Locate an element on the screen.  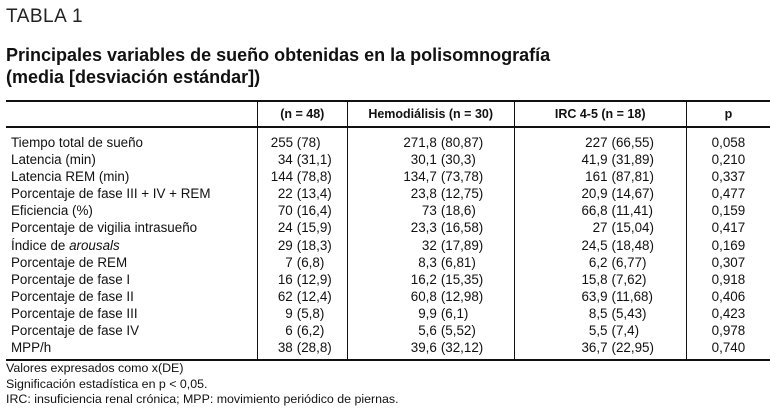
sd-value: (16,4) is located at coordinates (314, 211).